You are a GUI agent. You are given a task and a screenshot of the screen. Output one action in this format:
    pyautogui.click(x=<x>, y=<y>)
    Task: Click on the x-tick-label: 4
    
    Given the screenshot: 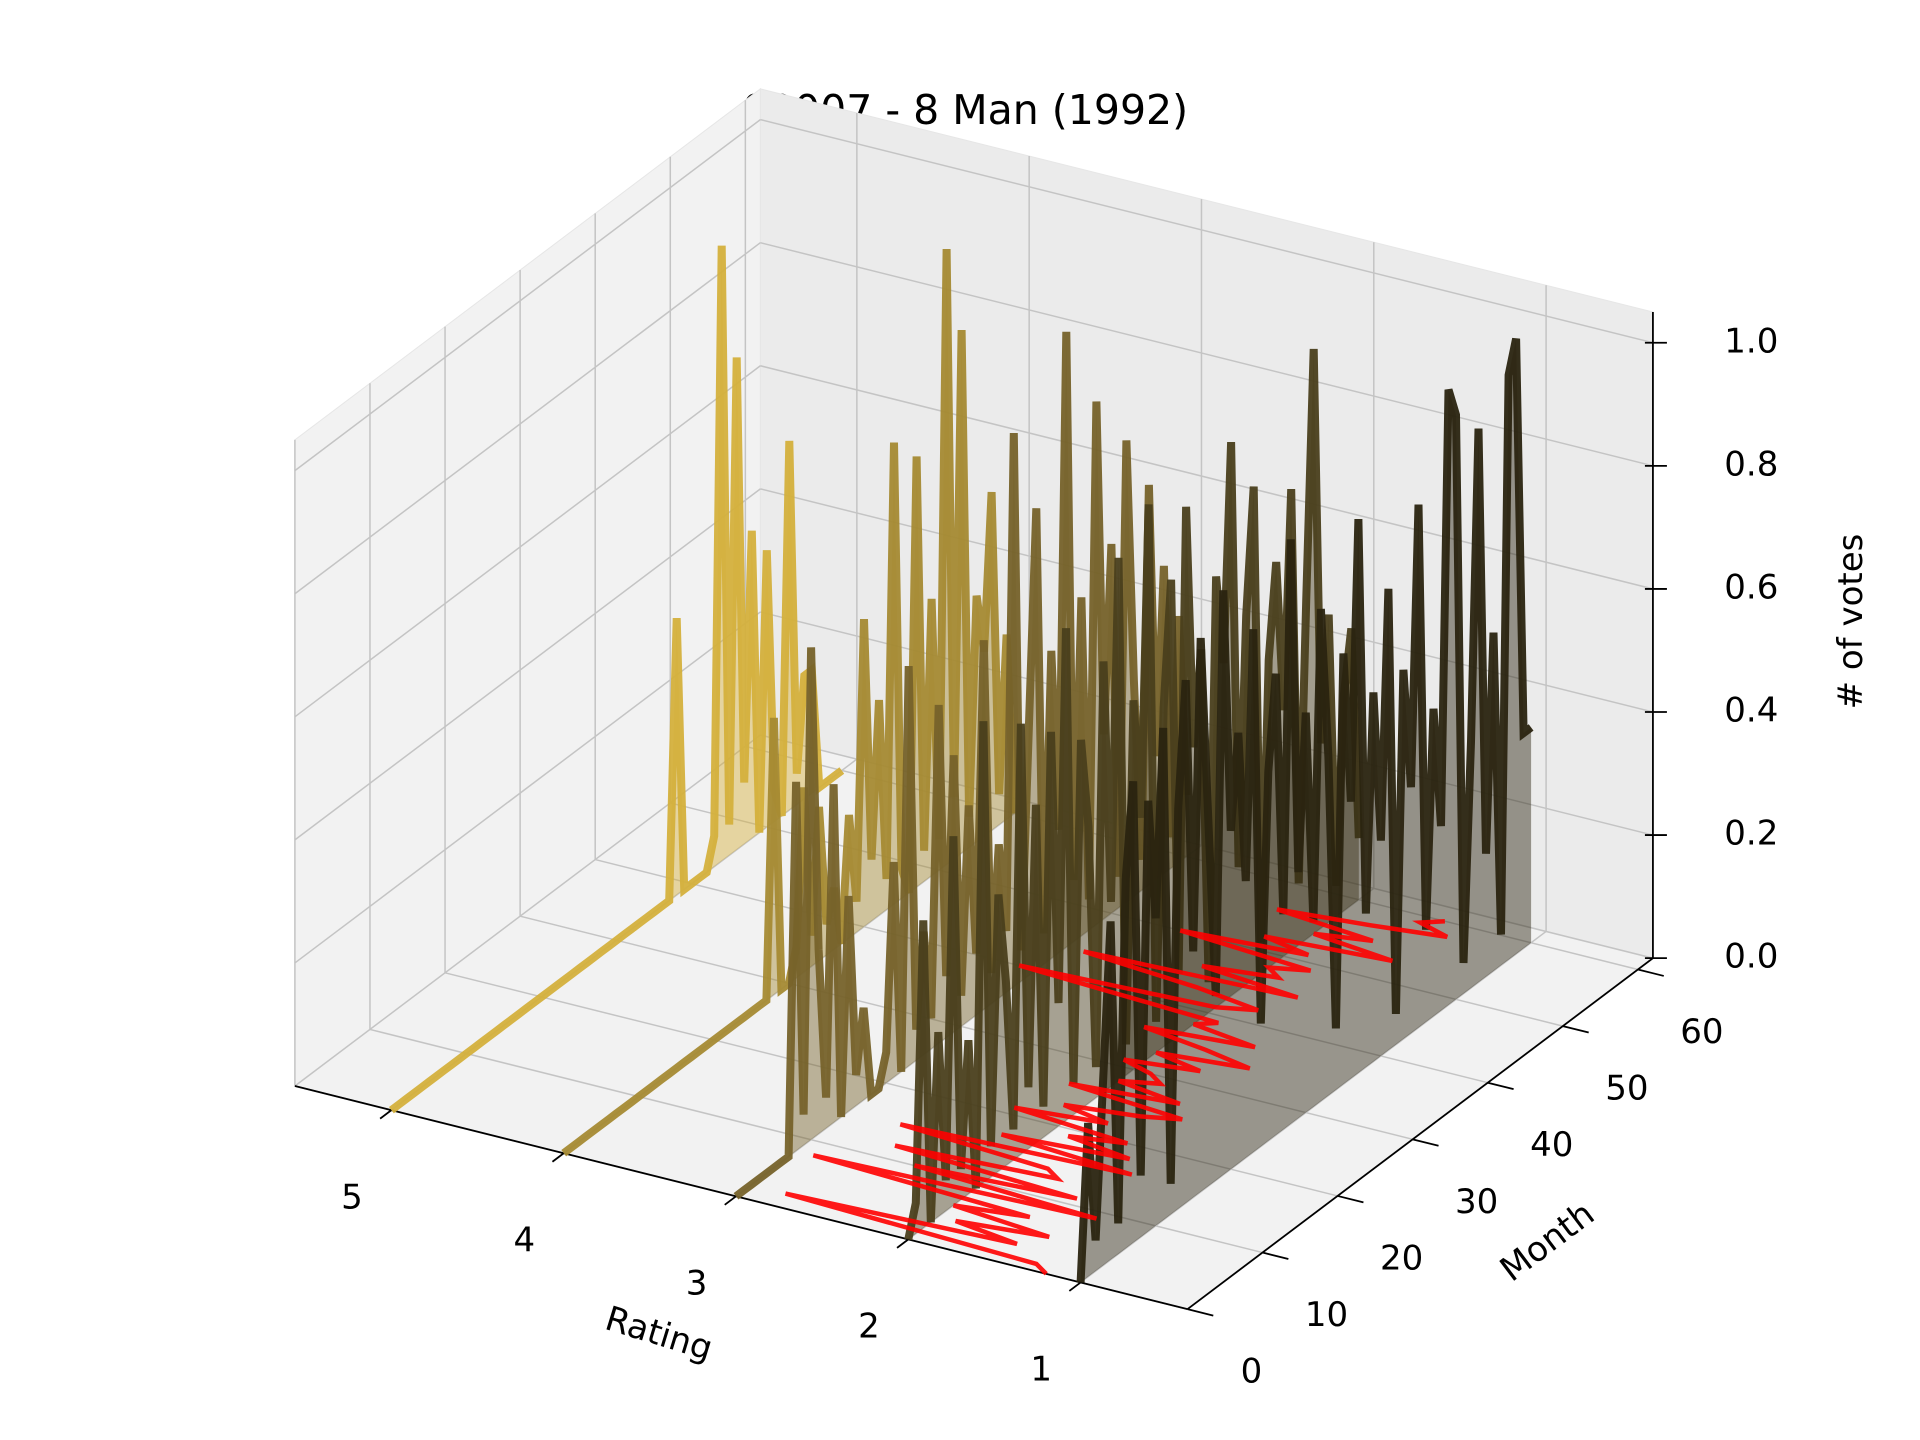 What is the action you would take?
    pyautogui.click(x=524, y=1240)
    